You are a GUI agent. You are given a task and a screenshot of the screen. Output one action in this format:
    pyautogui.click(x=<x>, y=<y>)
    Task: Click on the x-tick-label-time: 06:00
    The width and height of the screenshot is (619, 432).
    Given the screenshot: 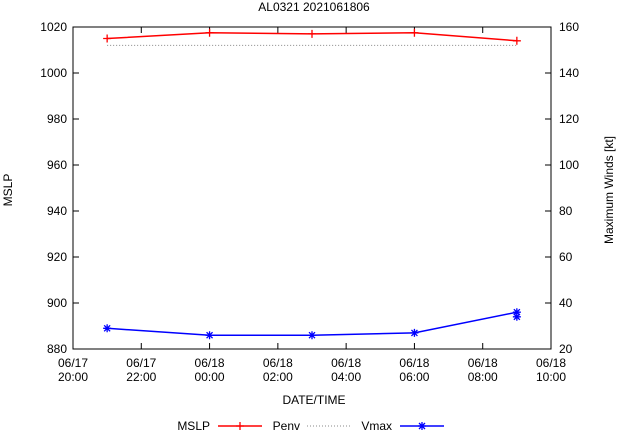 What is the action you would take?
    pyautogui.click(x=414, y=377)
    